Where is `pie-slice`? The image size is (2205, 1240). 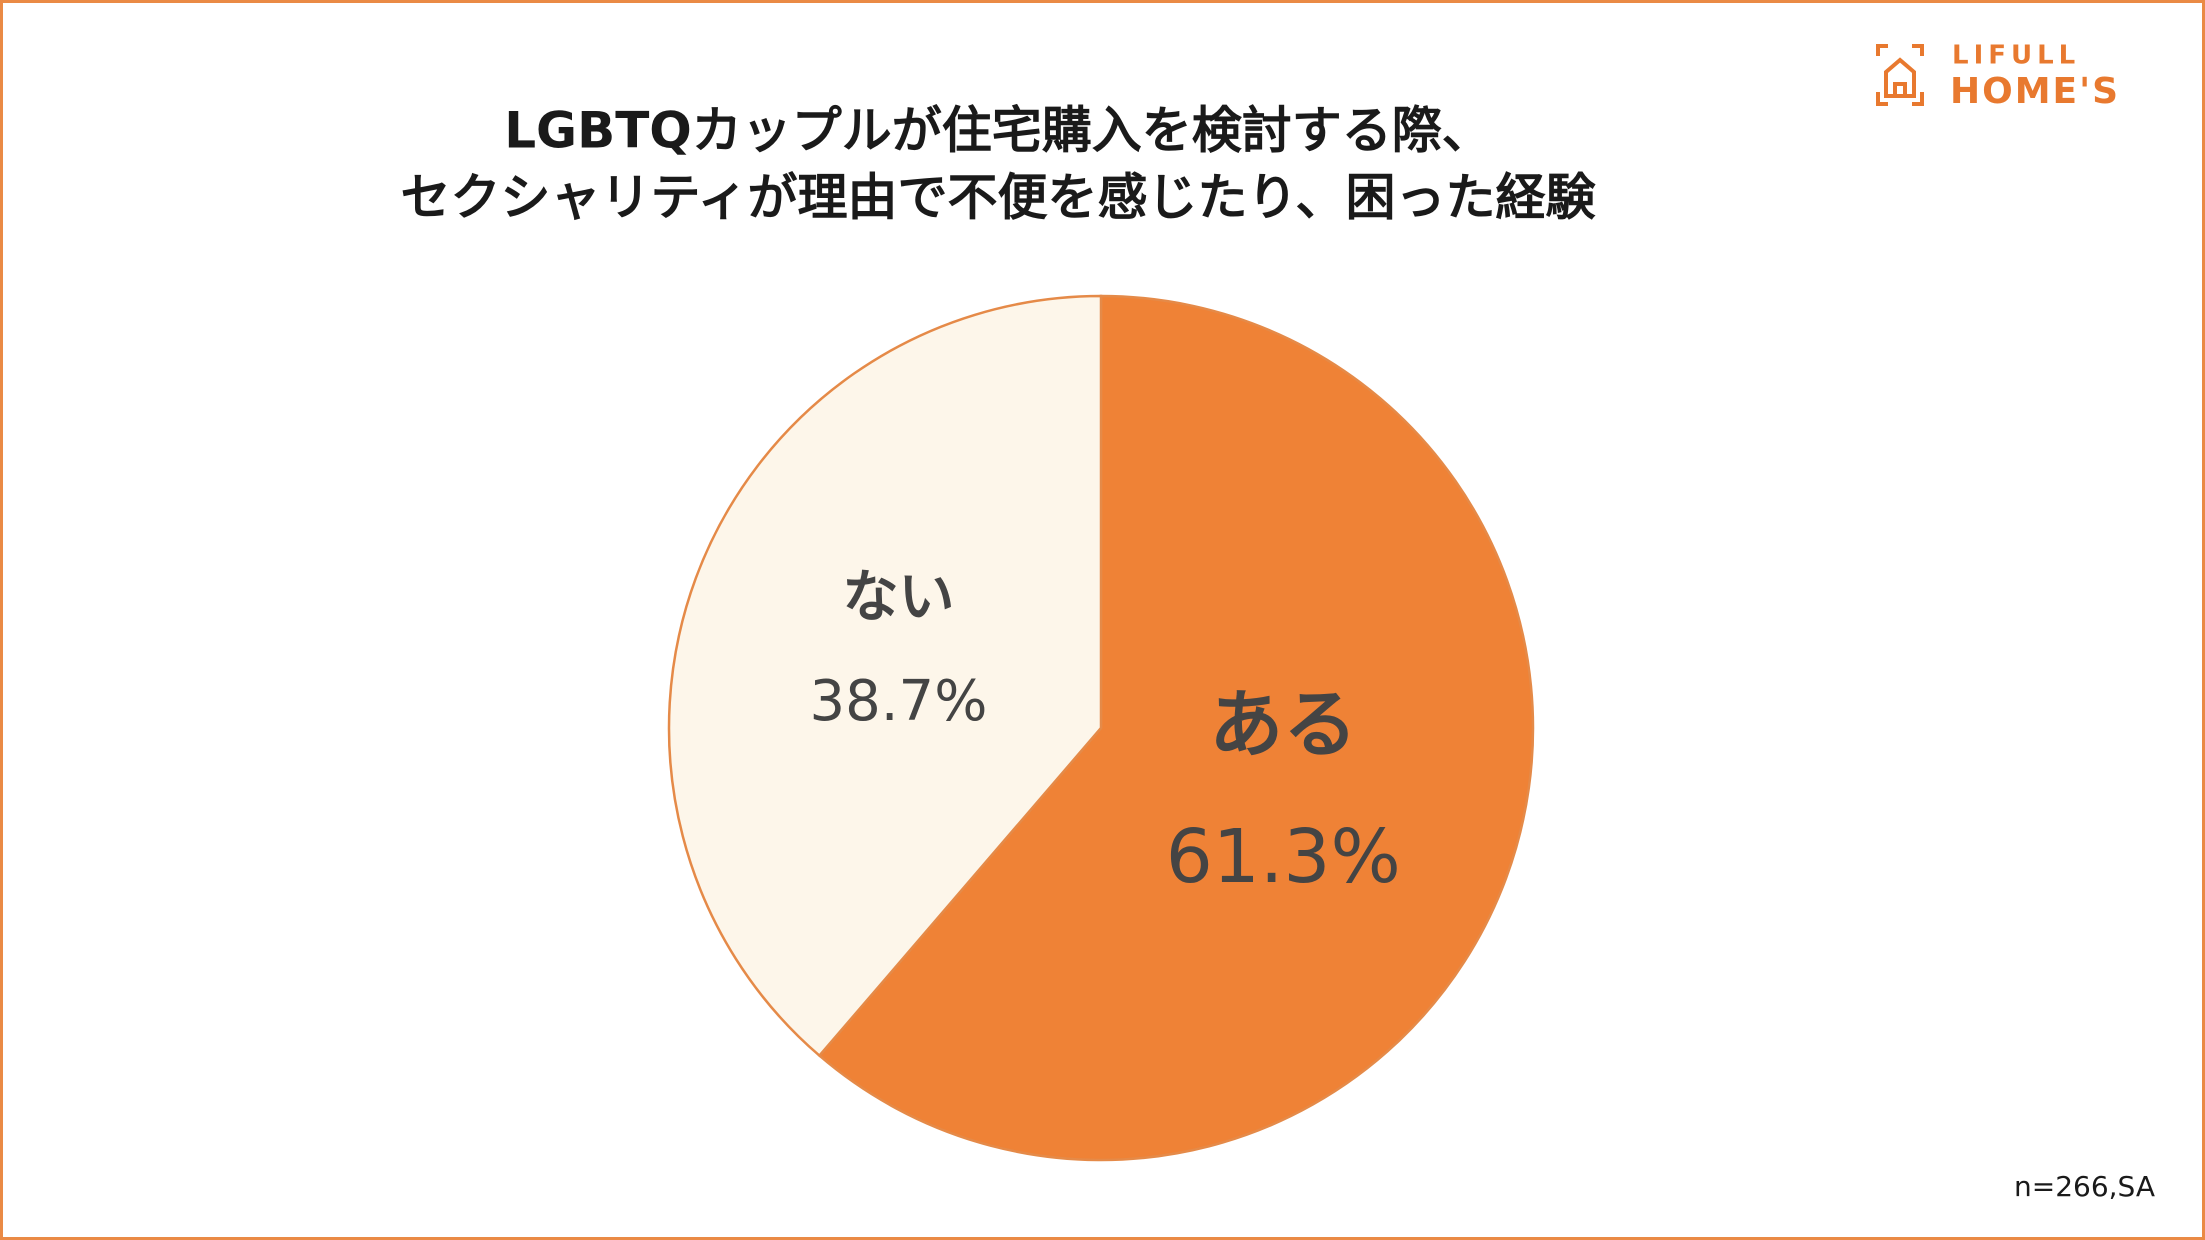
pie-slice is located at coordinates (885, 676).